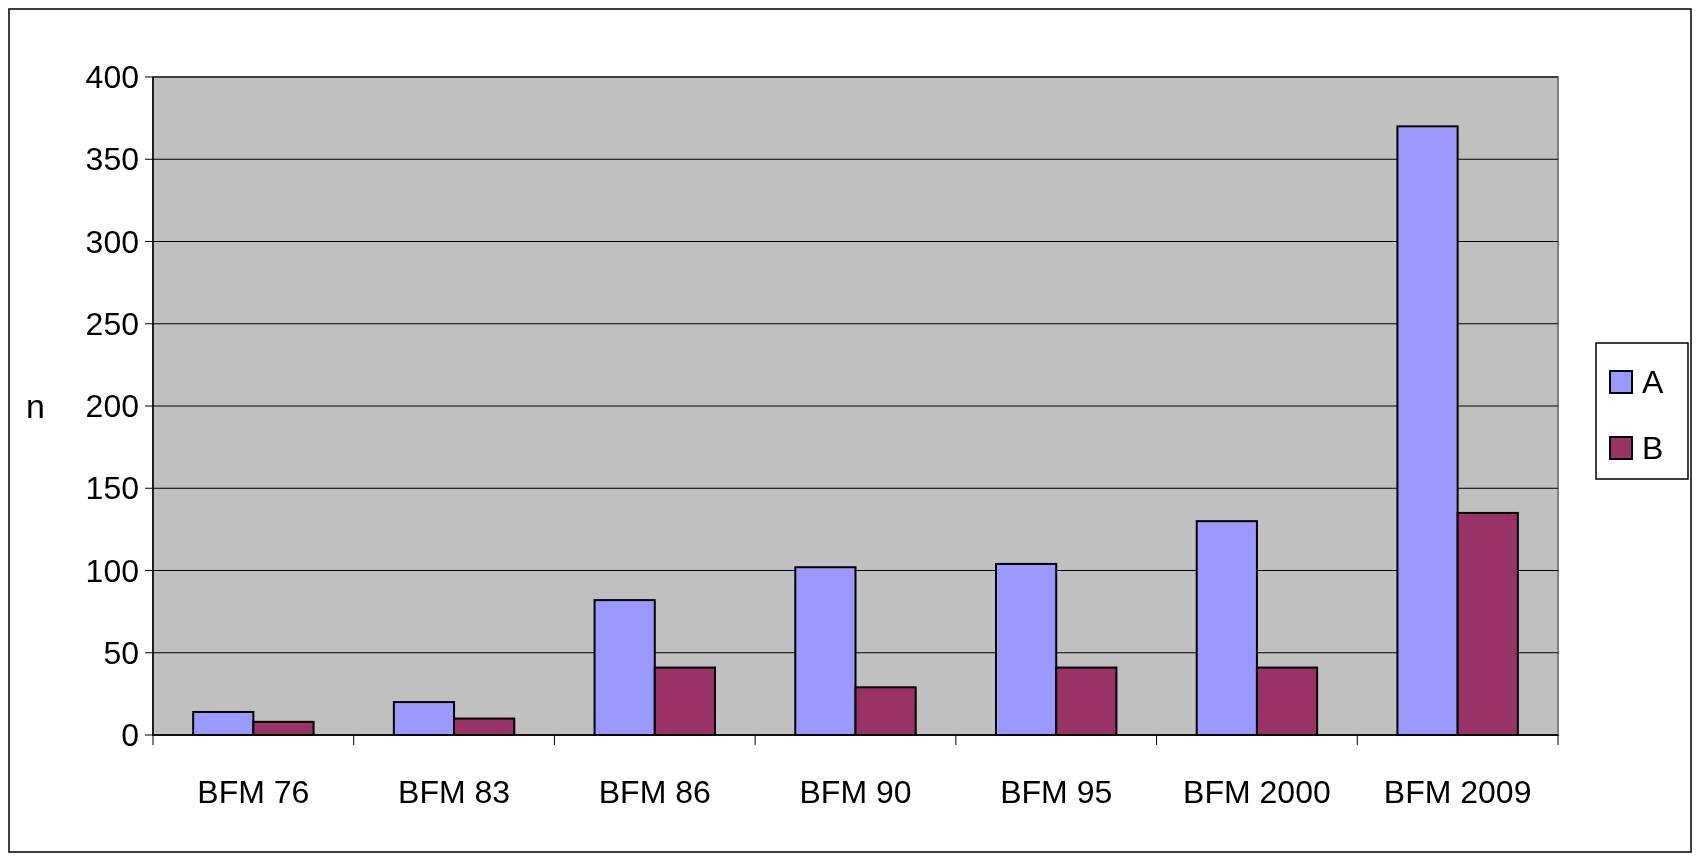  Describe the element at coordinates (253, 792) in the screenshot. I see `x-tick-label: BFM 76` at that location.